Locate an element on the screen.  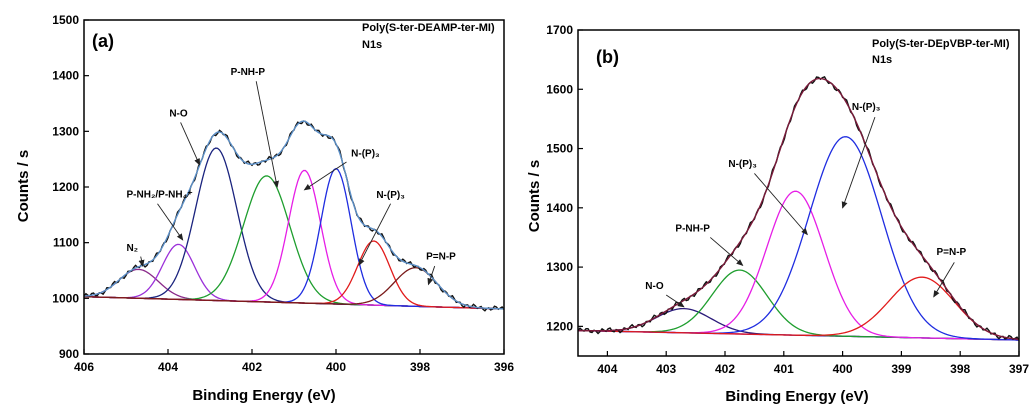
panel-a-label: (a) is located at coordinates (103, 41).